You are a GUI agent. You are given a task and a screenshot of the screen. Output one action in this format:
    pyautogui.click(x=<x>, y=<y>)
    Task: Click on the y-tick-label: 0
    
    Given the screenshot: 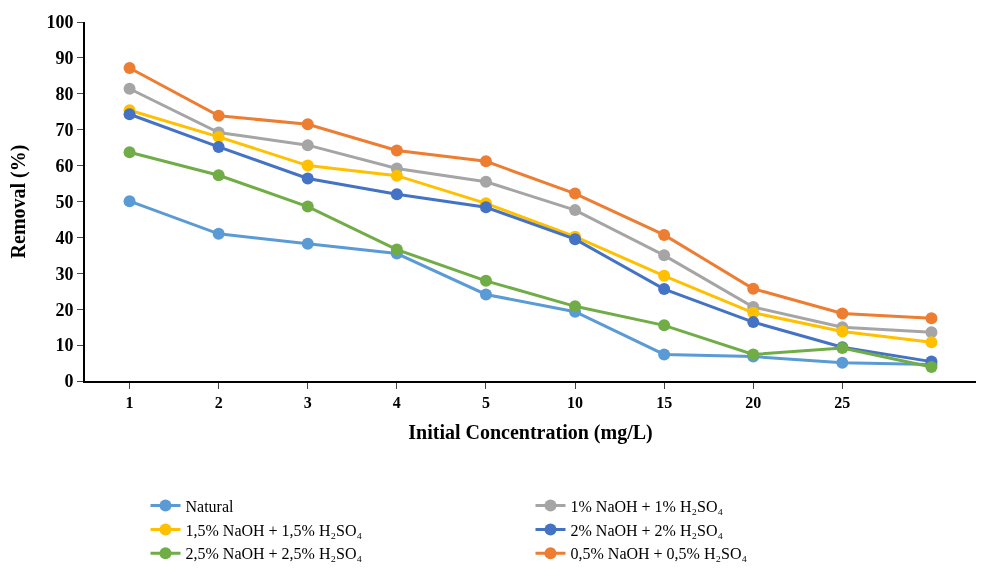 What is the action you would take?
    pyautogui.click(x=69, y=381)
    